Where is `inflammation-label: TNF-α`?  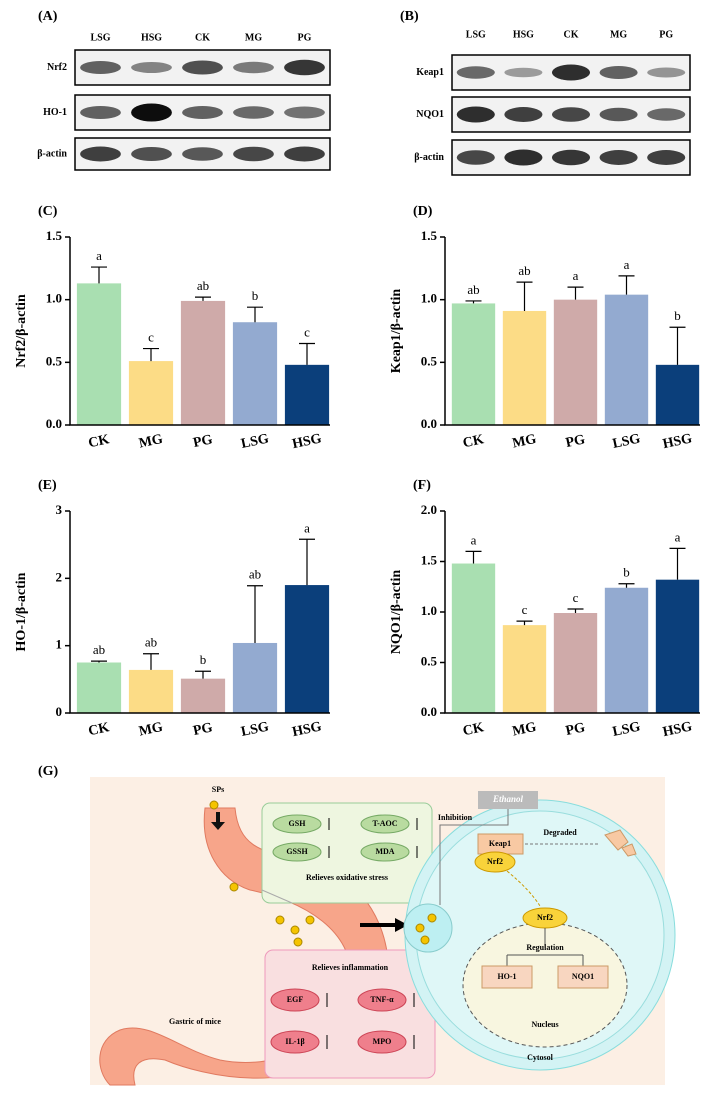 inflammation-label: TNF-α is located at coordinates (382, 999).